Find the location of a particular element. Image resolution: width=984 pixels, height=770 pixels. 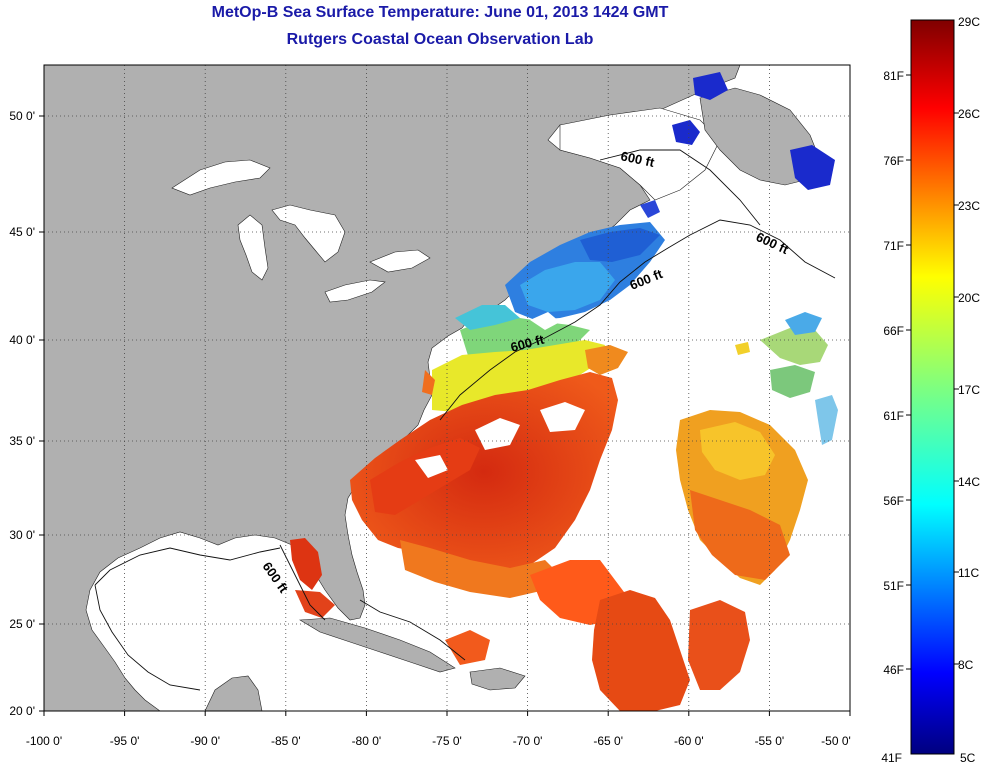

lon-label: -50 0' is located at coordinates (836, 741).